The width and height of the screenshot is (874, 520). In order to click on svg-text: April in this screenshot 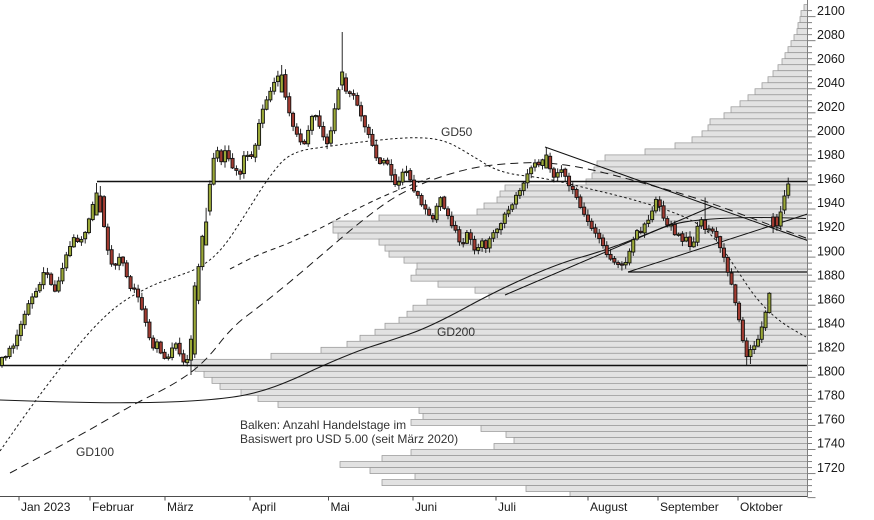, I will do `click(264, 507)`.